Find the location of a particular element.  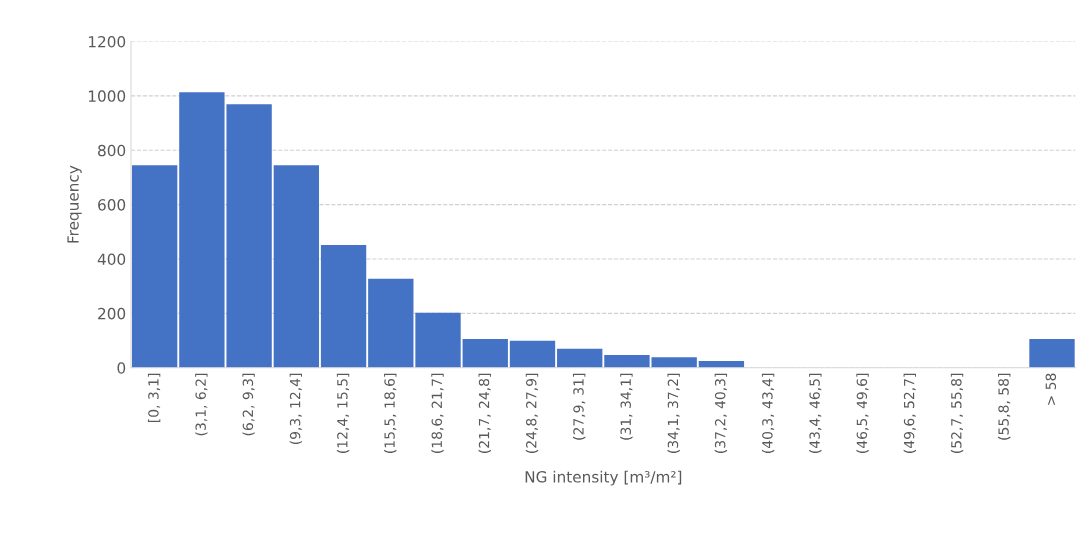

x-tick-label: (34,1, 37,2] is located at coordinates (673, 413).